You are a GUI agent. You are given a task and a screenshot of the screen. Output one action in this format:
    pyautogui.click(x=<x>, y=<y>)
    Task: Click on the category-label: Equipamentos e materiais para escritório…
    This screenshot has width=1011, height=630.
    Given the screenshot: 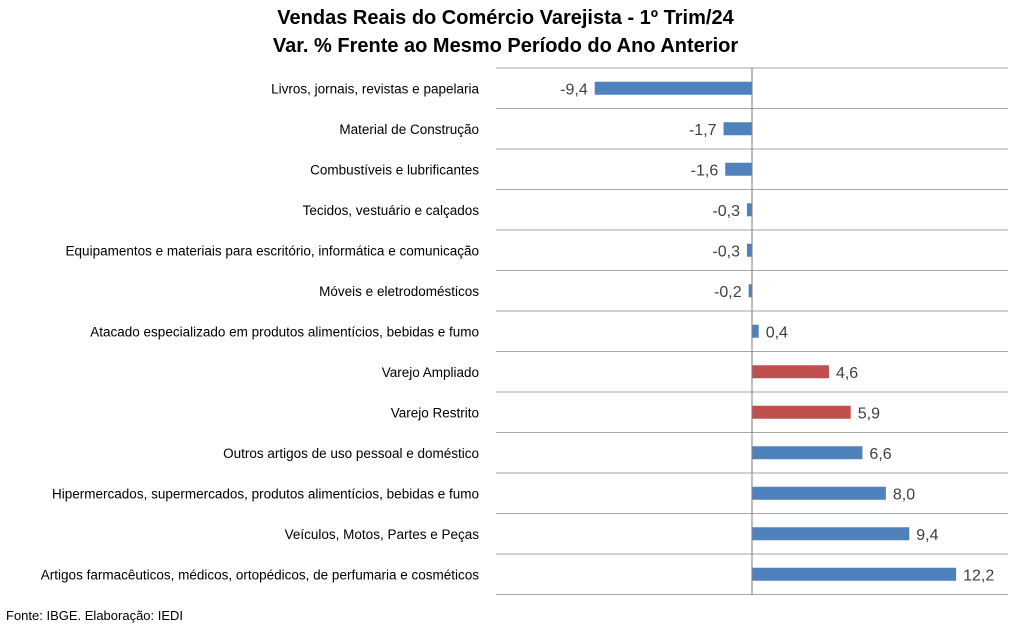 What is the action you would take?
    pyautogui.click(x=272, y=250)
    